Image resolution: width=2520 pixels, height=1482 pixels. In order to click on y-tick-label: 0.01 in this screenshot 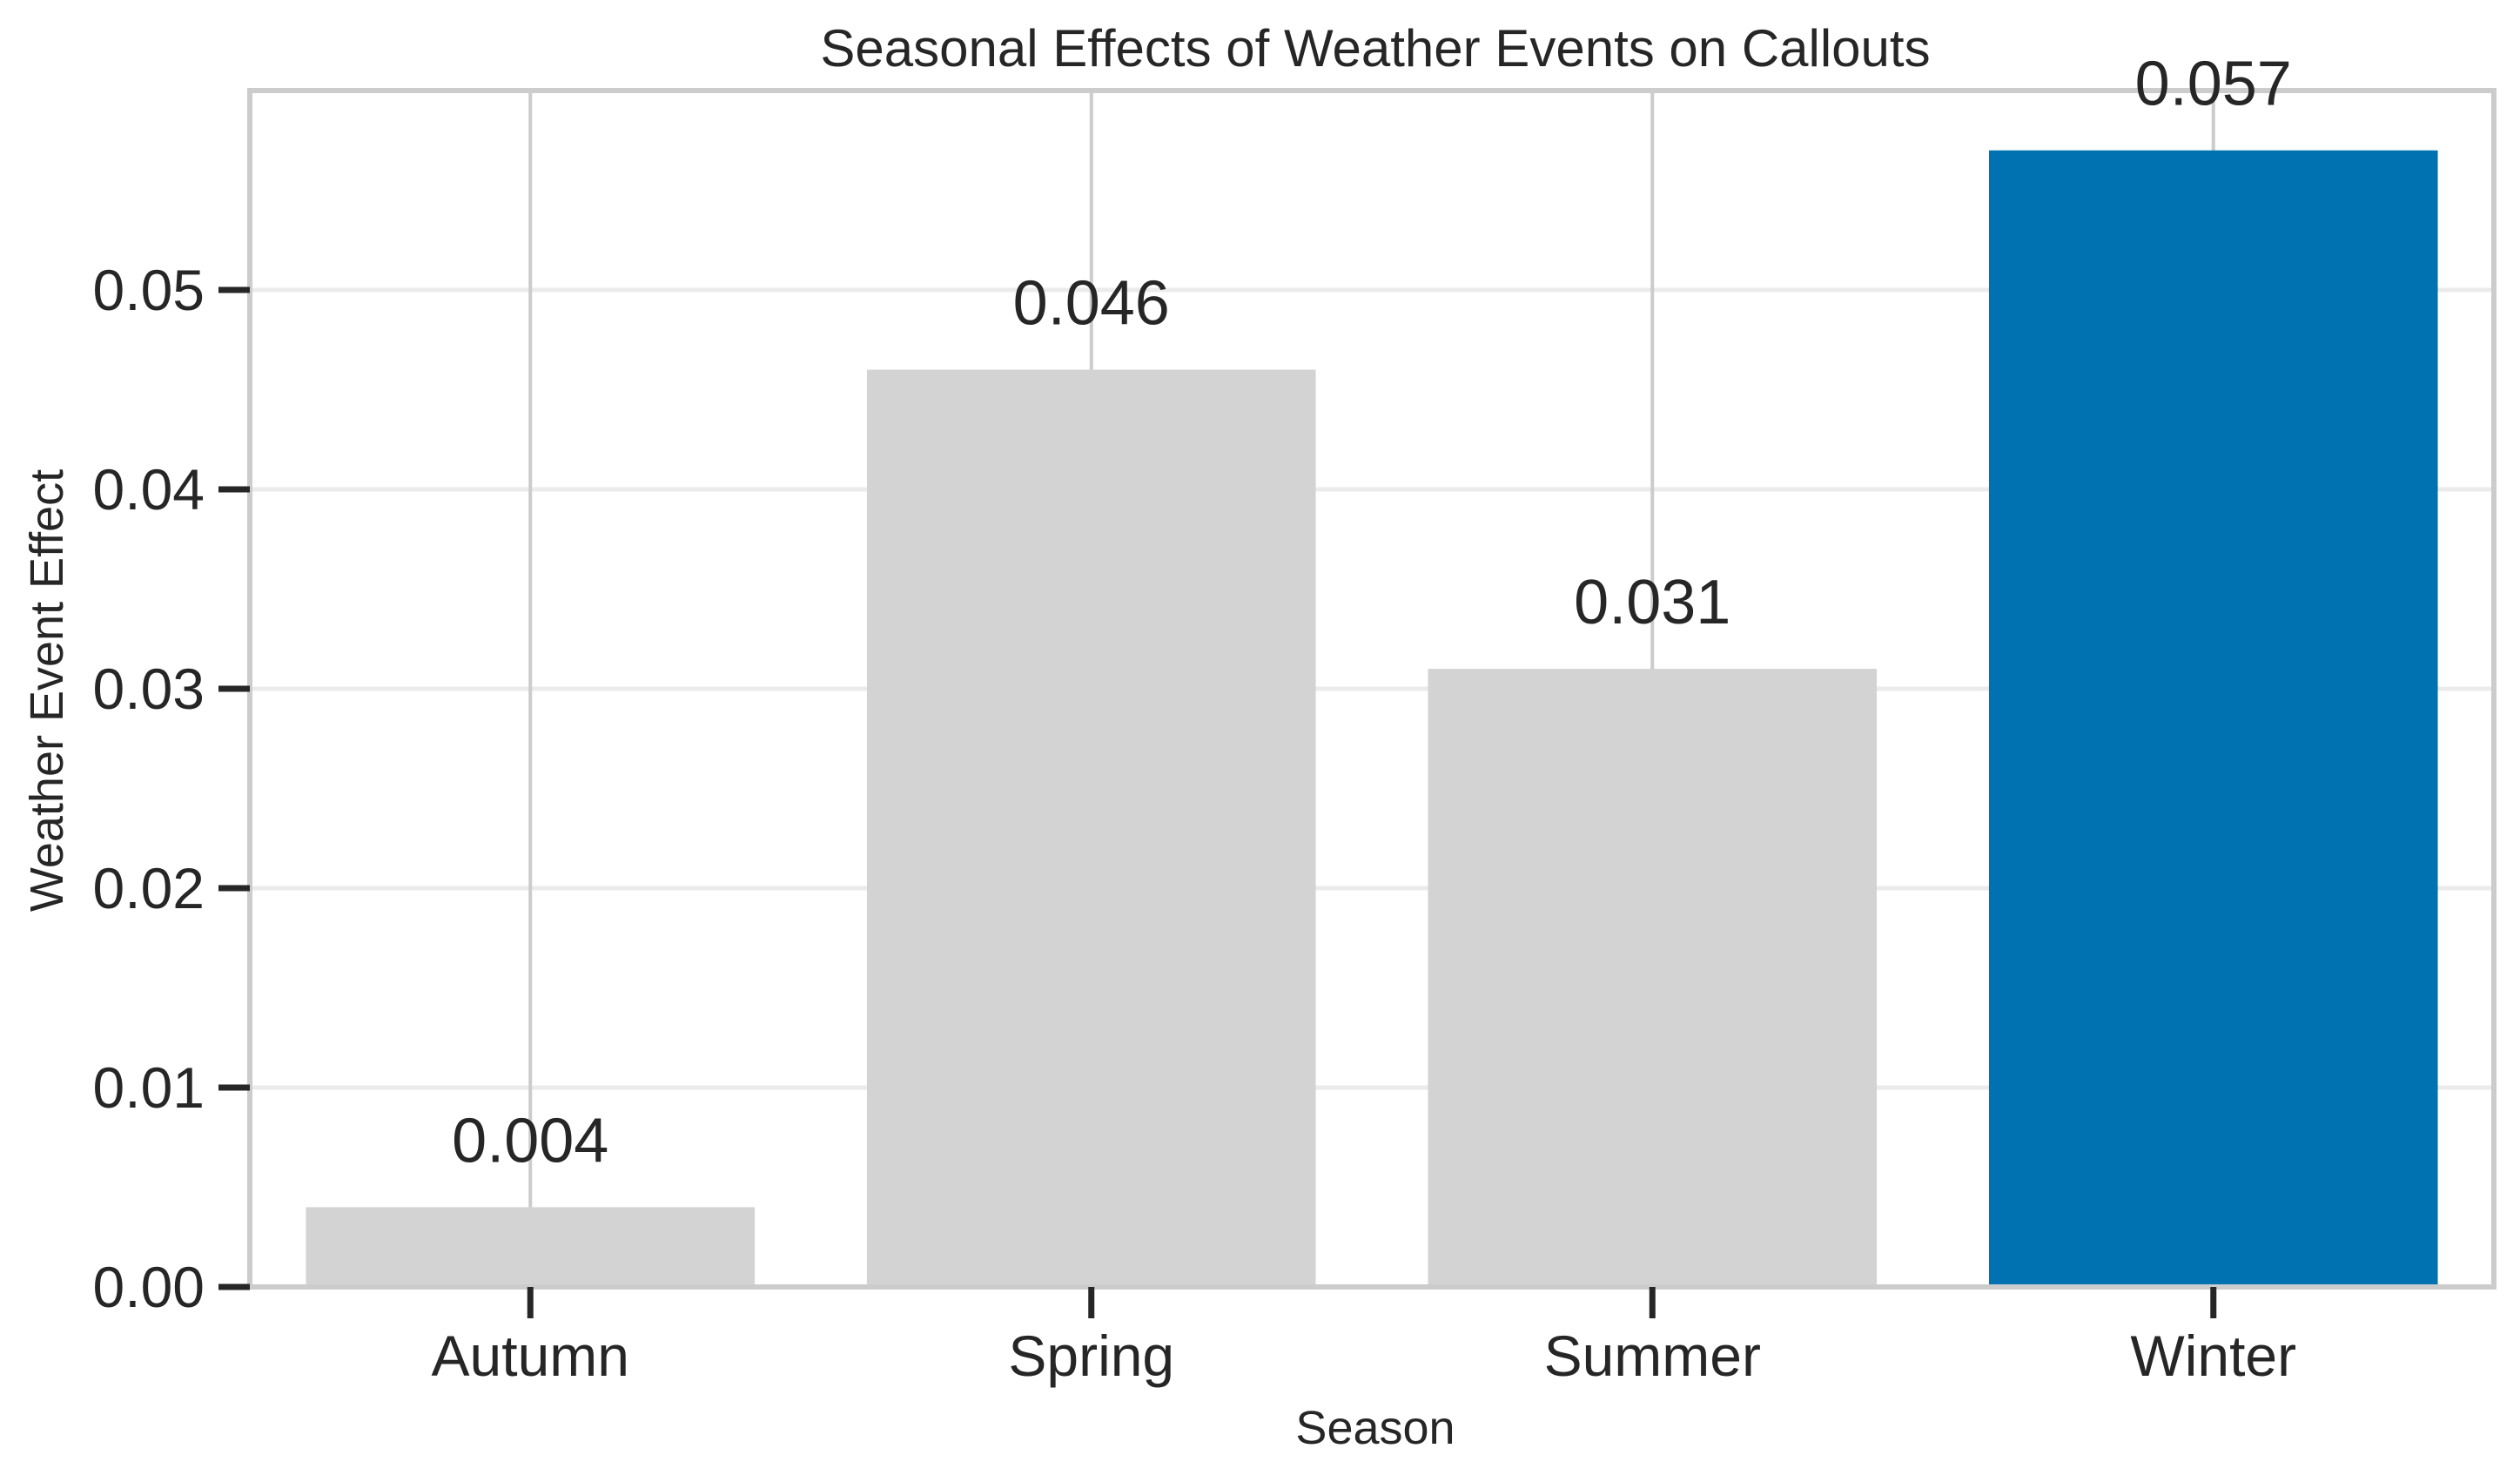, I will do `click(149, 1087)`.